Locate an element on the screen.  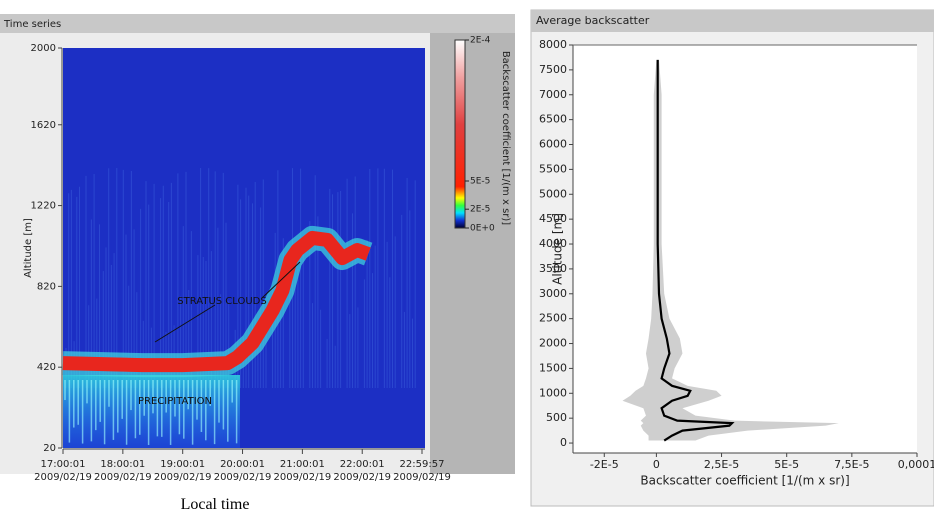
x-tick-label: -2E-5 is located at coordinates (604, 464).